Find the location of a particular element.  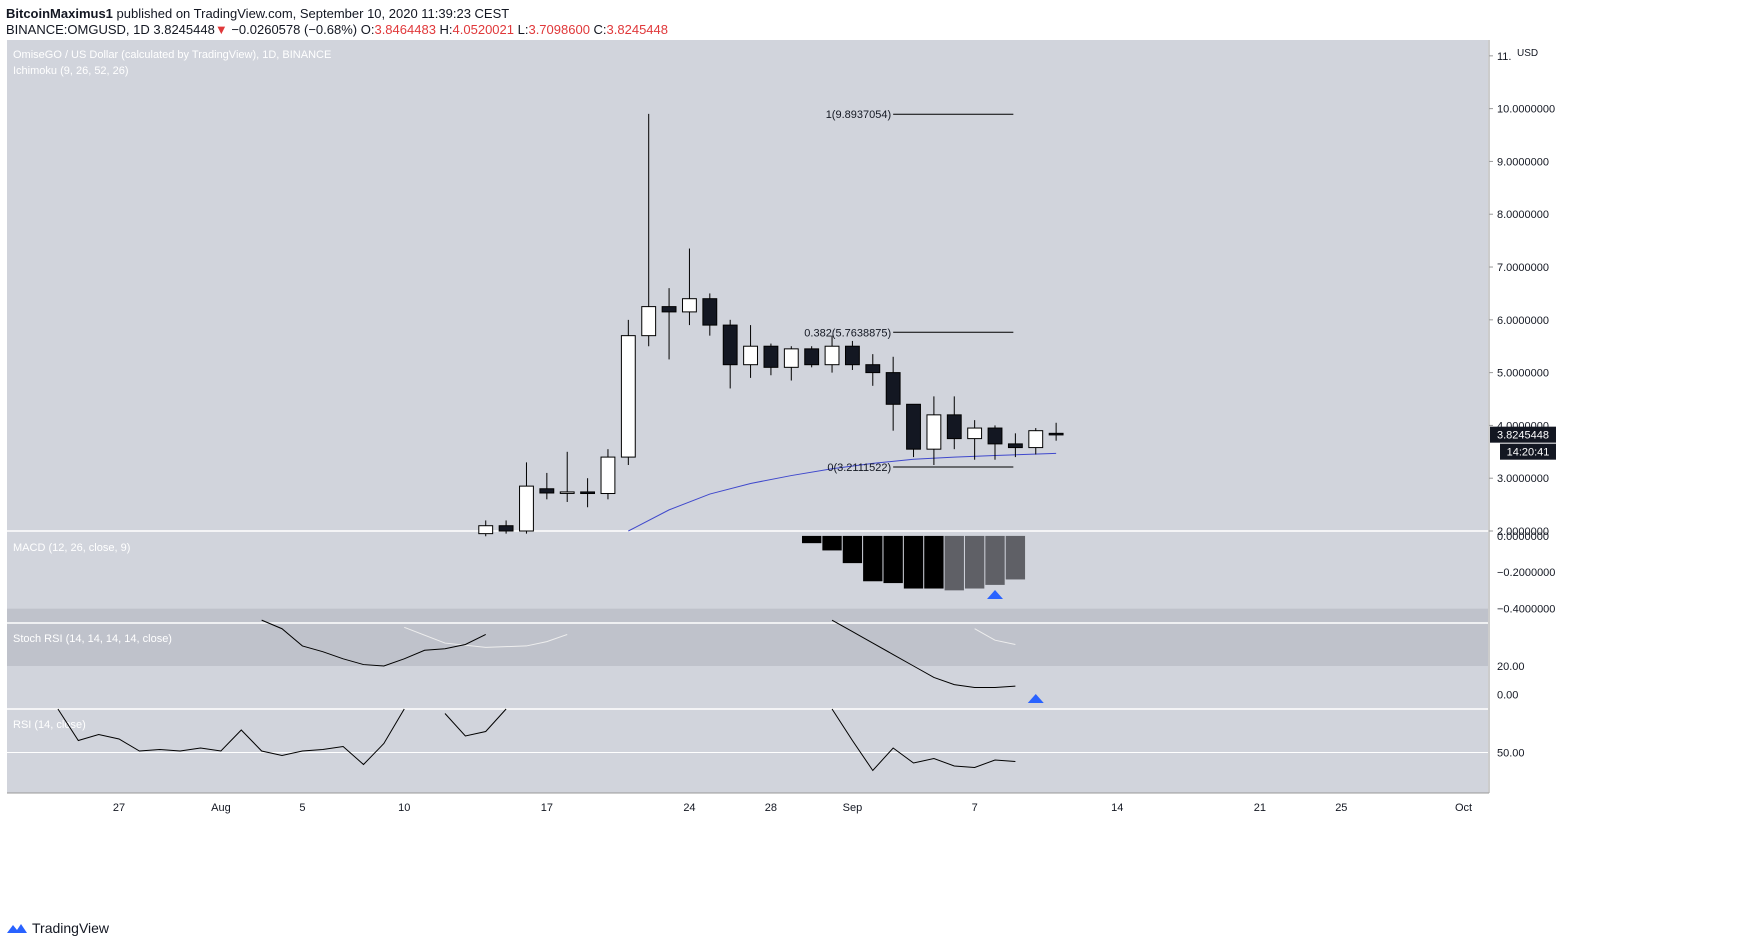

countdown-badge is located at coordinates (1528, 451).